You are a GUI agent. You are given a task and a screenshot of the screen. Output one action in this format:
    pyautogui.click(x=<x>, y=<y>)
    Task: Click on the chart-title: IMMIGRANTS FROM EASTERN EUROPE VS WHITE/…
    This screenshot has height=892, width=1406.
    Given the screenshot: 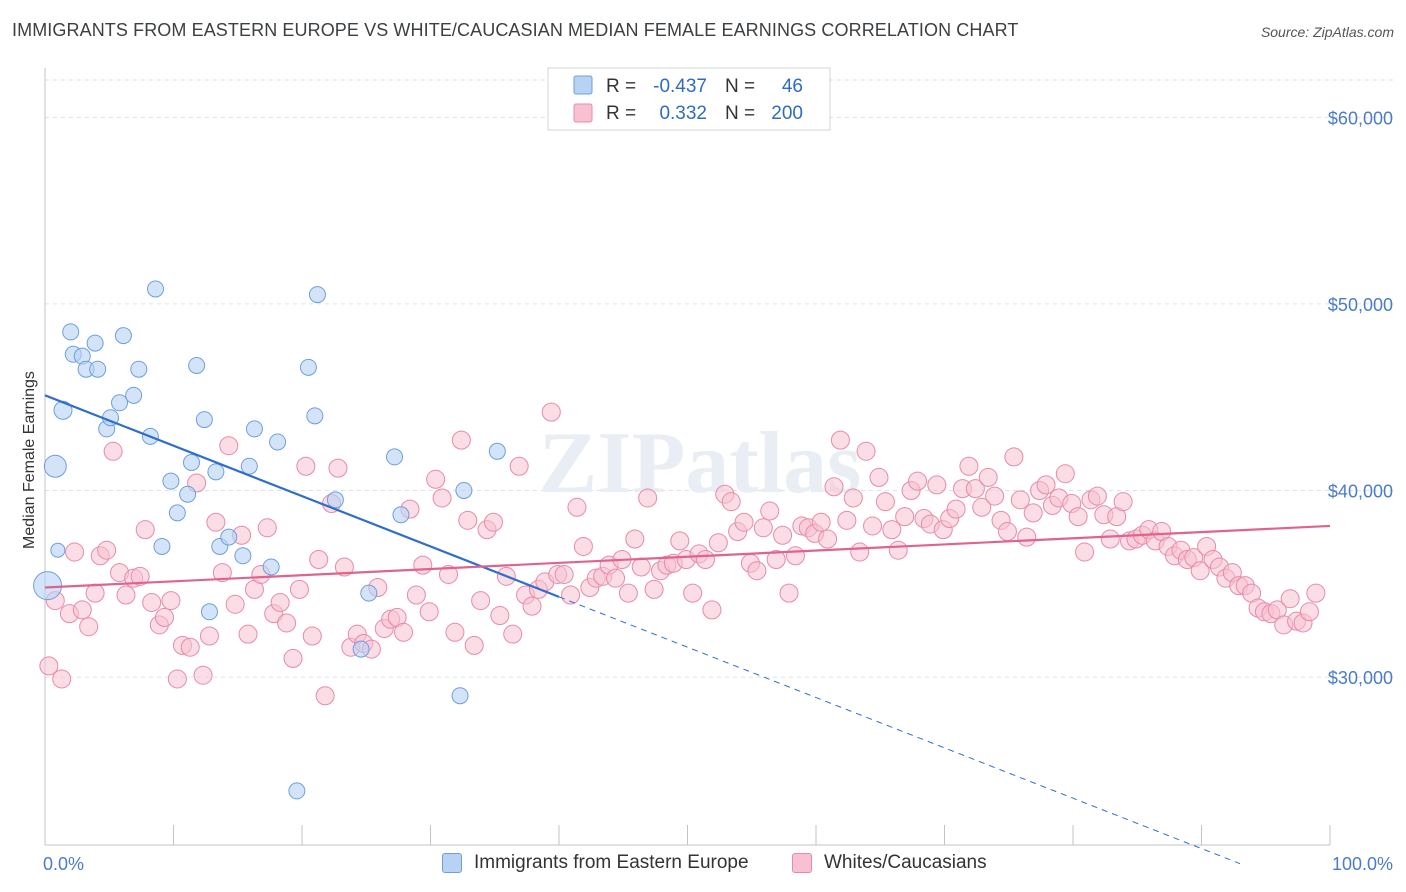 What is the action you would take?
    pyautogui.click(x=515, y=30)
    